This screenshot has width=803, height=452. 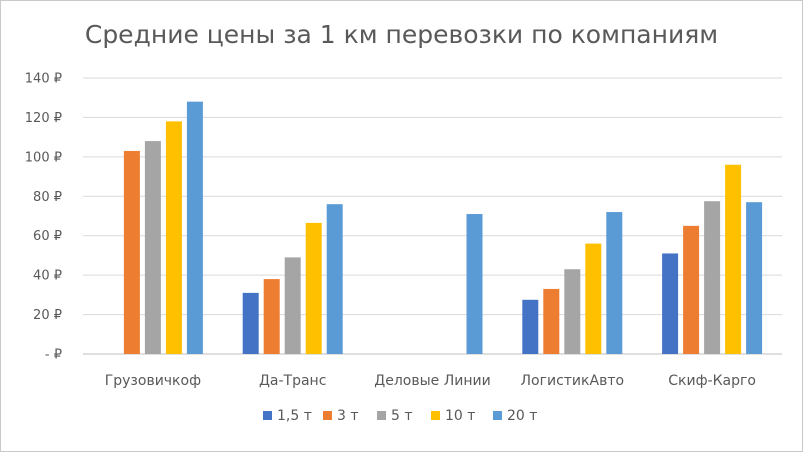 I want to click on x-category-label: Грузовичкоф, so click(x=153, y=381).